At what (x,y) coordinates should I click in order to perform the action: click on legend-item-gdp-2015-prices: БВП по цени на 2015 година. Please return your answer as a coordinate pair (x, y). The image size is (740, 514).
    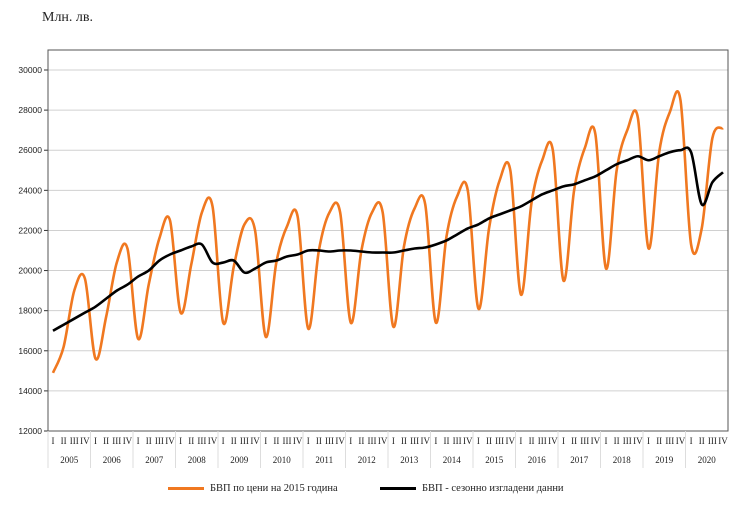
    Looking at the image, I should click on (253, 488).